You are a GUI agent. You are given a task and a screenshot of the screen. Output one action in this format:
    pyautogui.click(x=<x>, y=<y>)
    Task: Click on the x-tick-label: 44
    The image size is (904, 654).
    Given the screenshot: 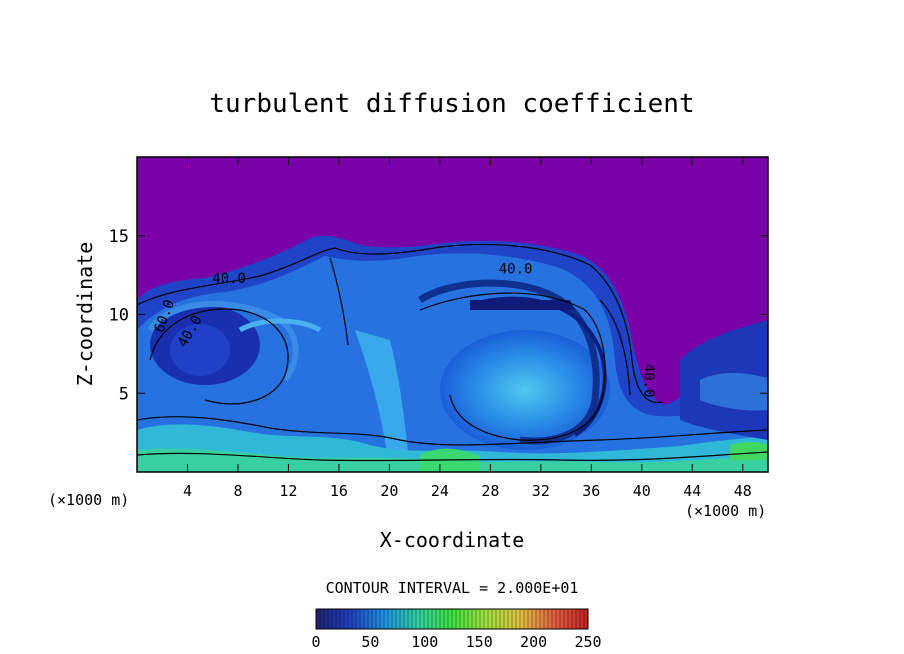 What is the action you would take?
    pyautogui.click(x=692, y=491)
    